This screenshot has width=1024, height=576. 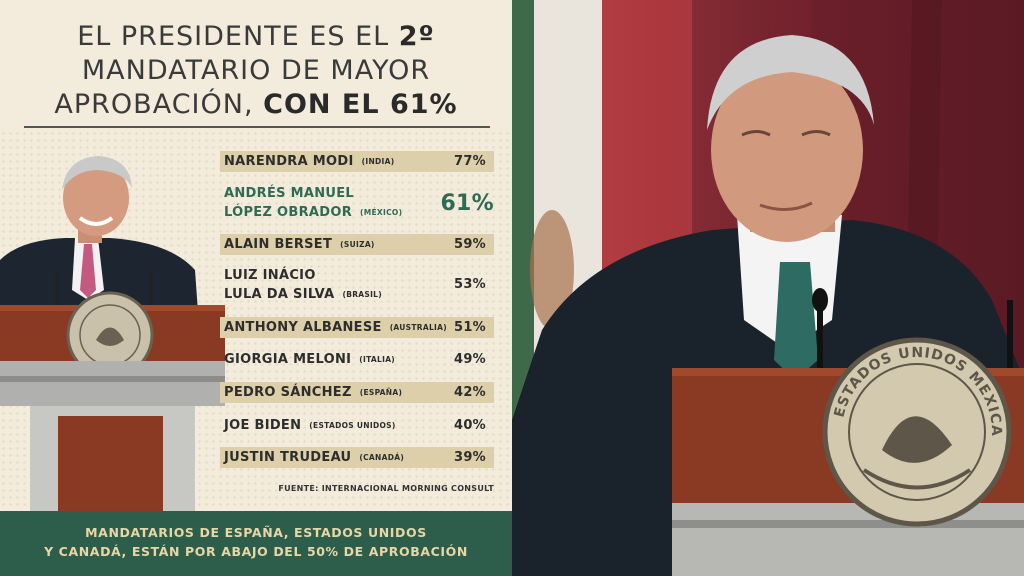 I want to click on leader-name: ALAIN BERSET, so click(x=278, y=244).